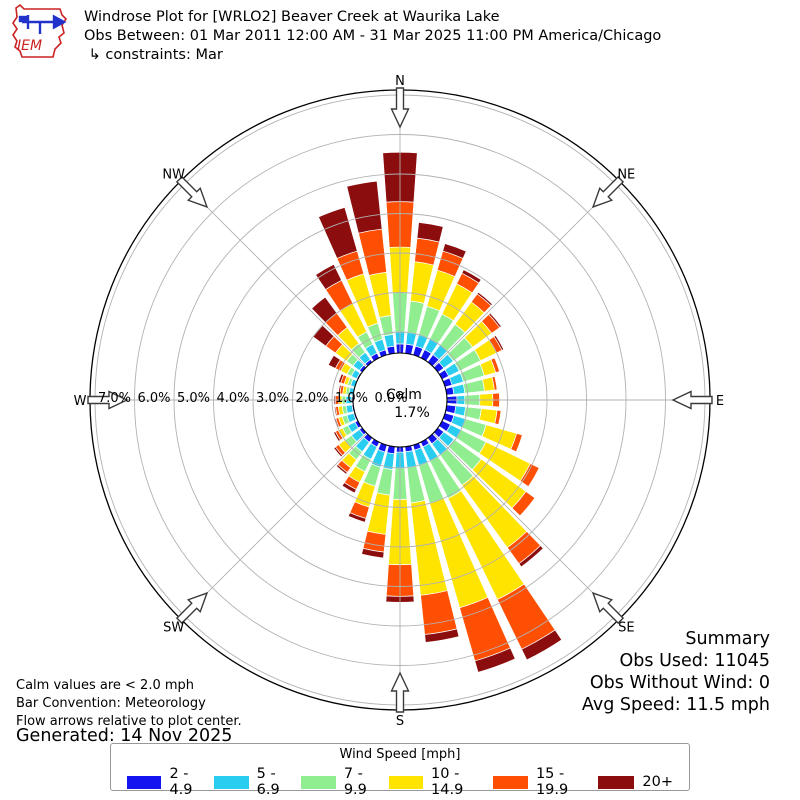 Image resolution: width=800 pixels, height=800 pixels. What do you see at coordinates (351, 398) in the screenshot?
I see `radial-tick-label: 1.0%` at bounding box center [351, 398].